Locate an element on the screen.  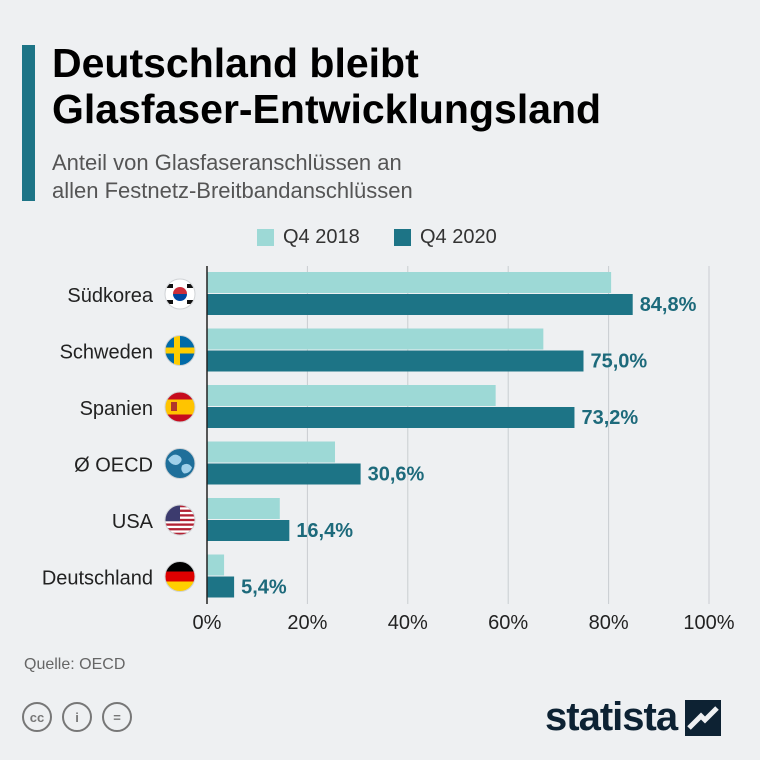
value-label: 16,4% is located at coordinates (324, 531).